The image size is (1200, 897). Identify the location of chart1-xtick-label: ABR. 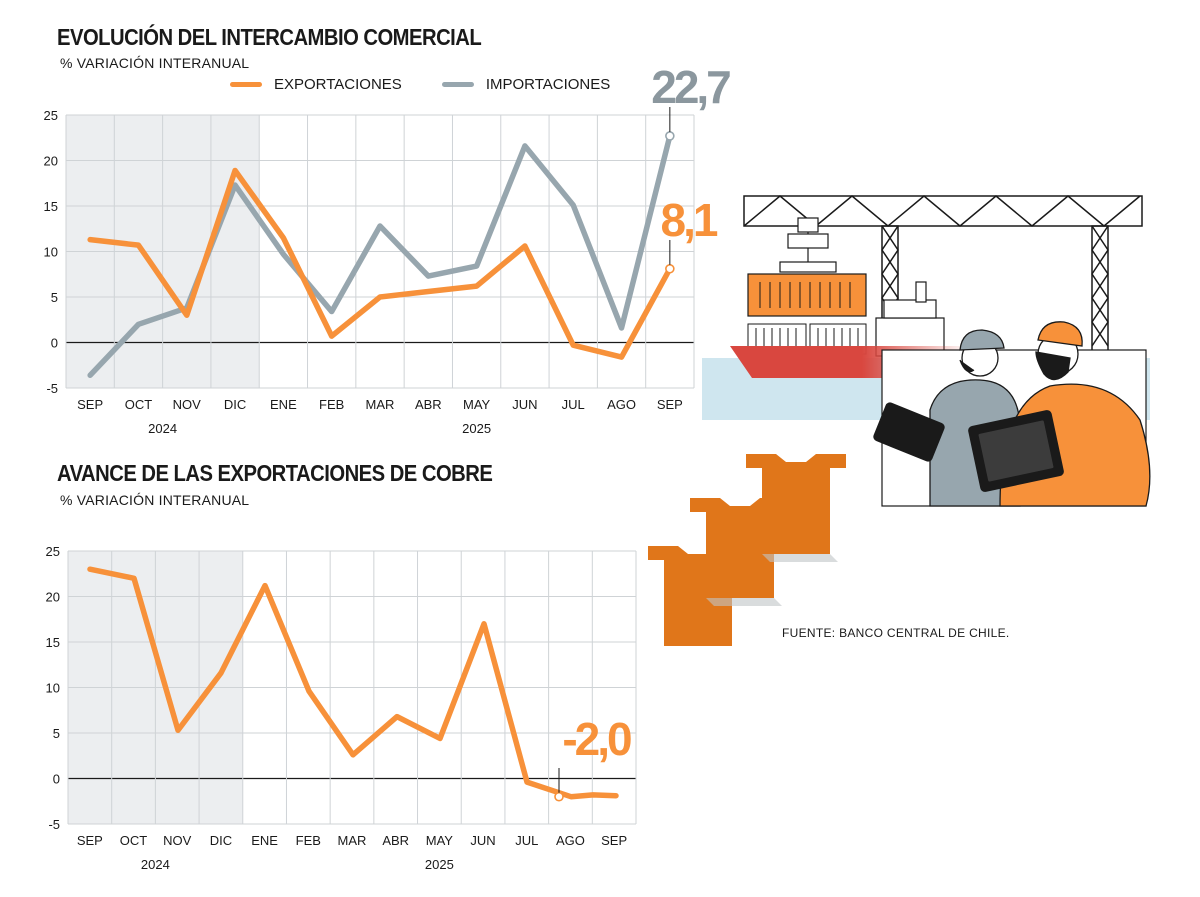
(428, 404).